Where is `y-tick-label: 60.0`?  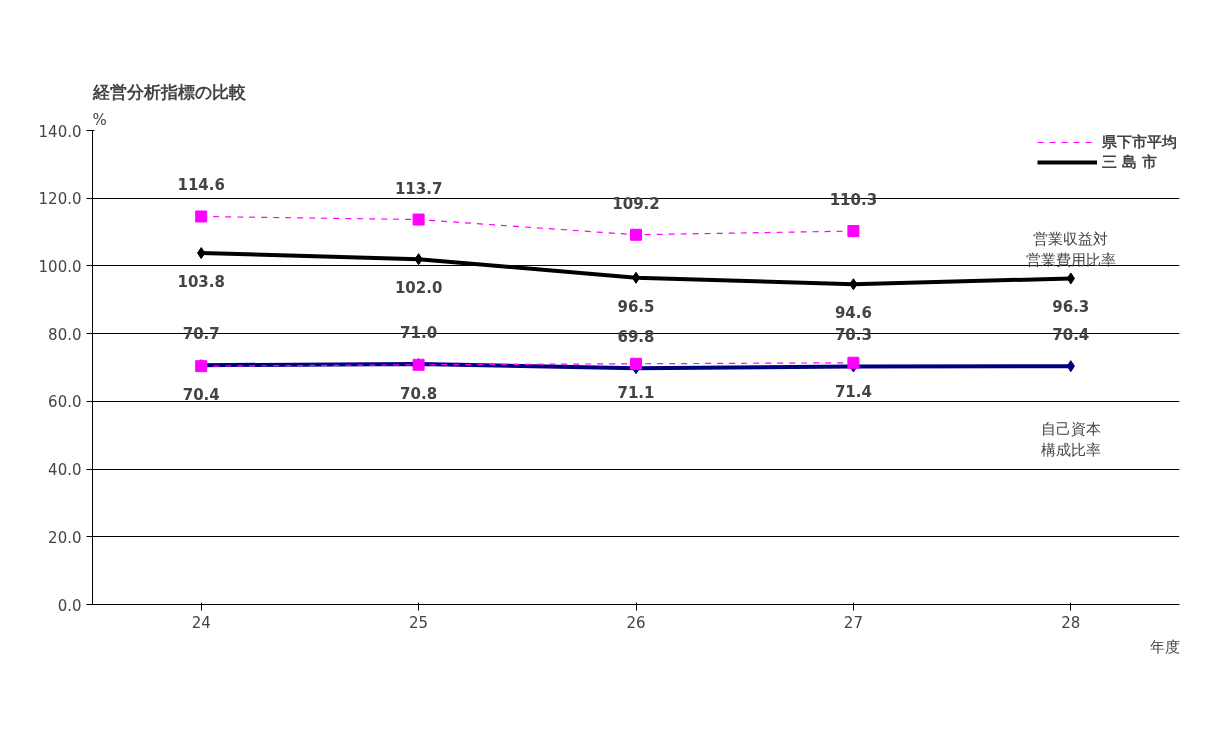
y-tick-label: 60.0 is located at coordinates (65, 402).